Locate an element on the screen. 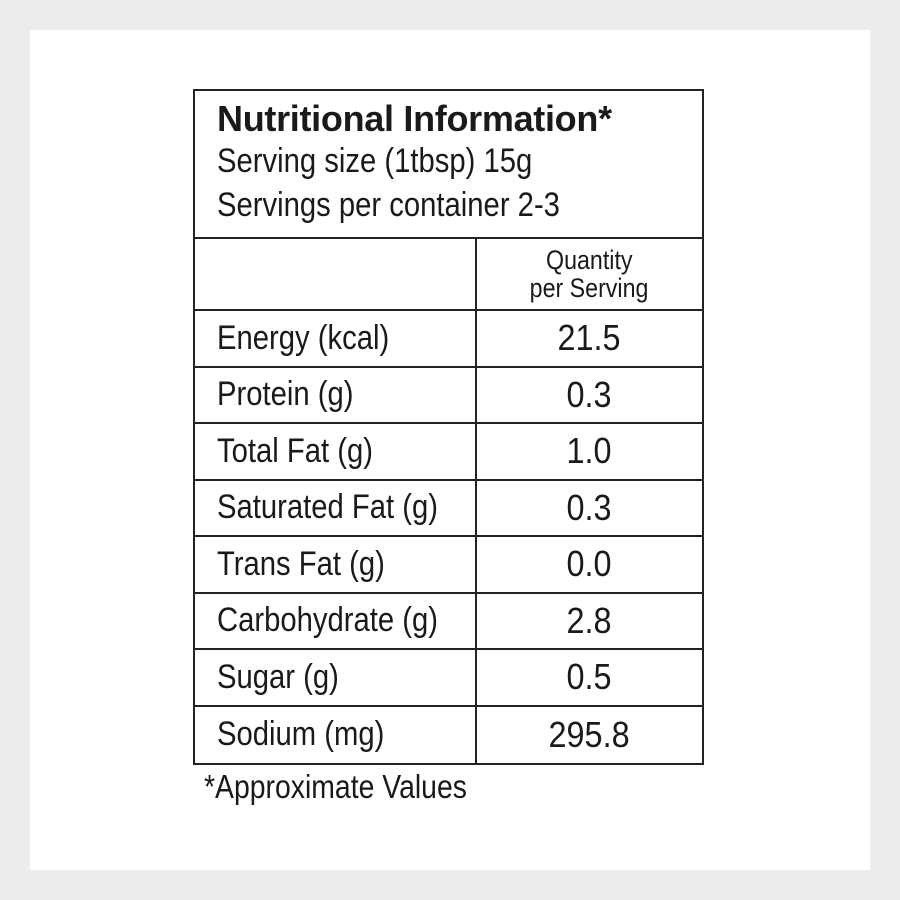 The height and width of the screenshot is (900, 900). nutrient-name: Saturated Fat (g) is located at coordinates (328, 507).